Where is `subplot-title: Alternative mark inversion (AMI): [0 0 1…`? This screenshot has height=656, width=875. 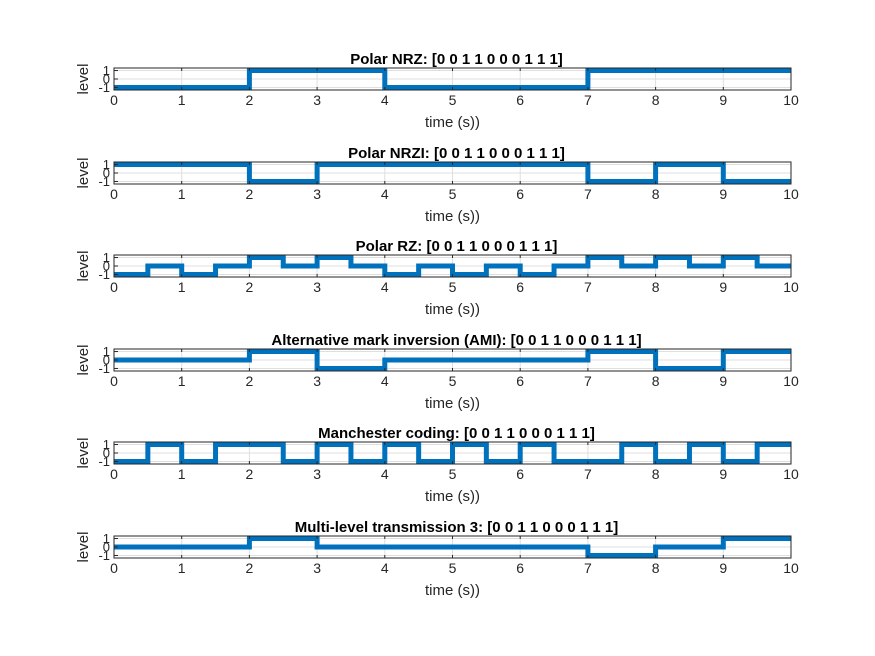
subplot-title: Alternative mark inversion (AMI): [0 0 1… is located at coordinates (456, 340).